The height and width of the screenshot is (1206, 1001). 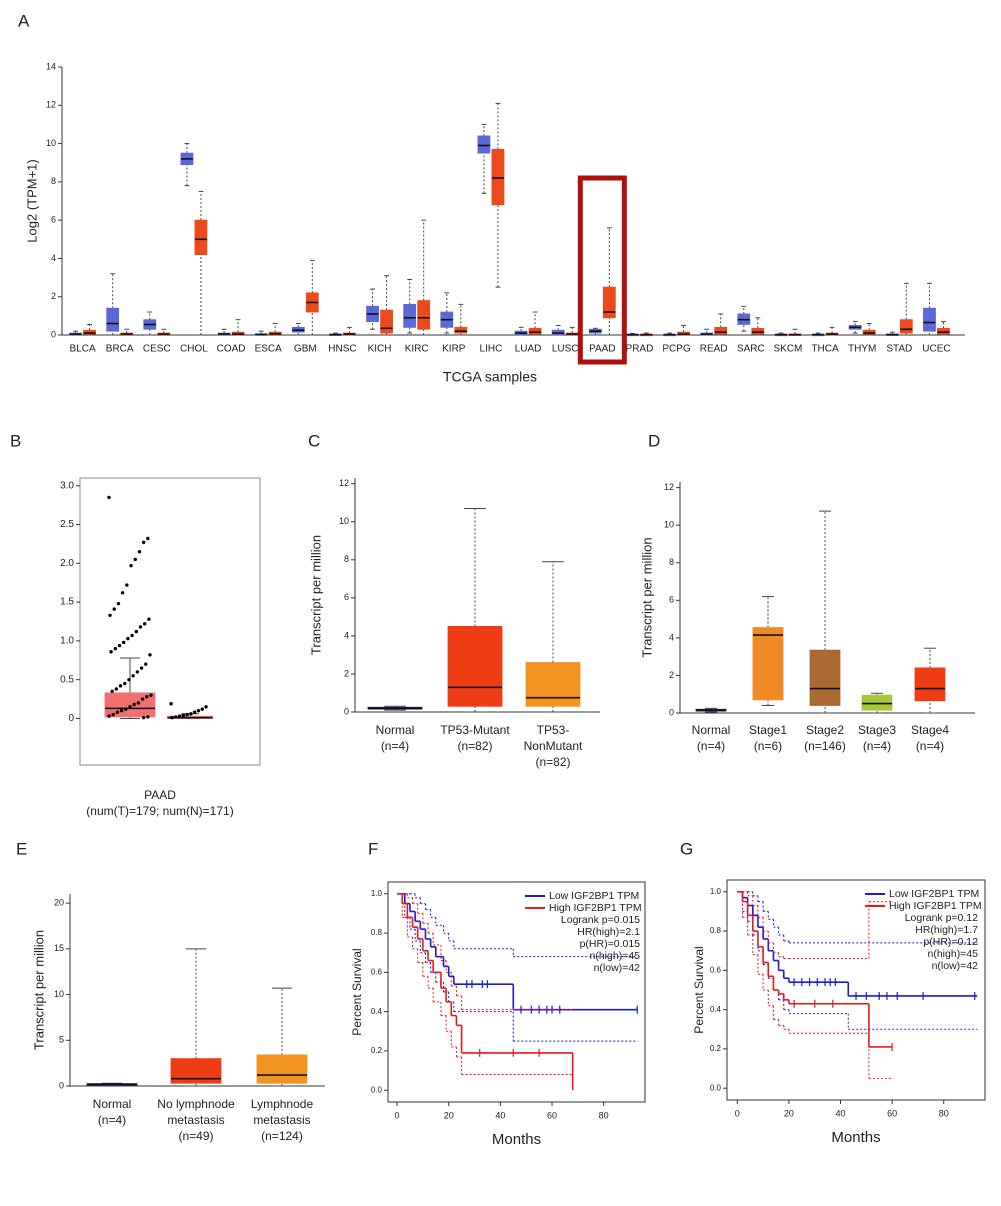 I want to click on annotation: p(HR)=0.12, so click(x=950, y=942).